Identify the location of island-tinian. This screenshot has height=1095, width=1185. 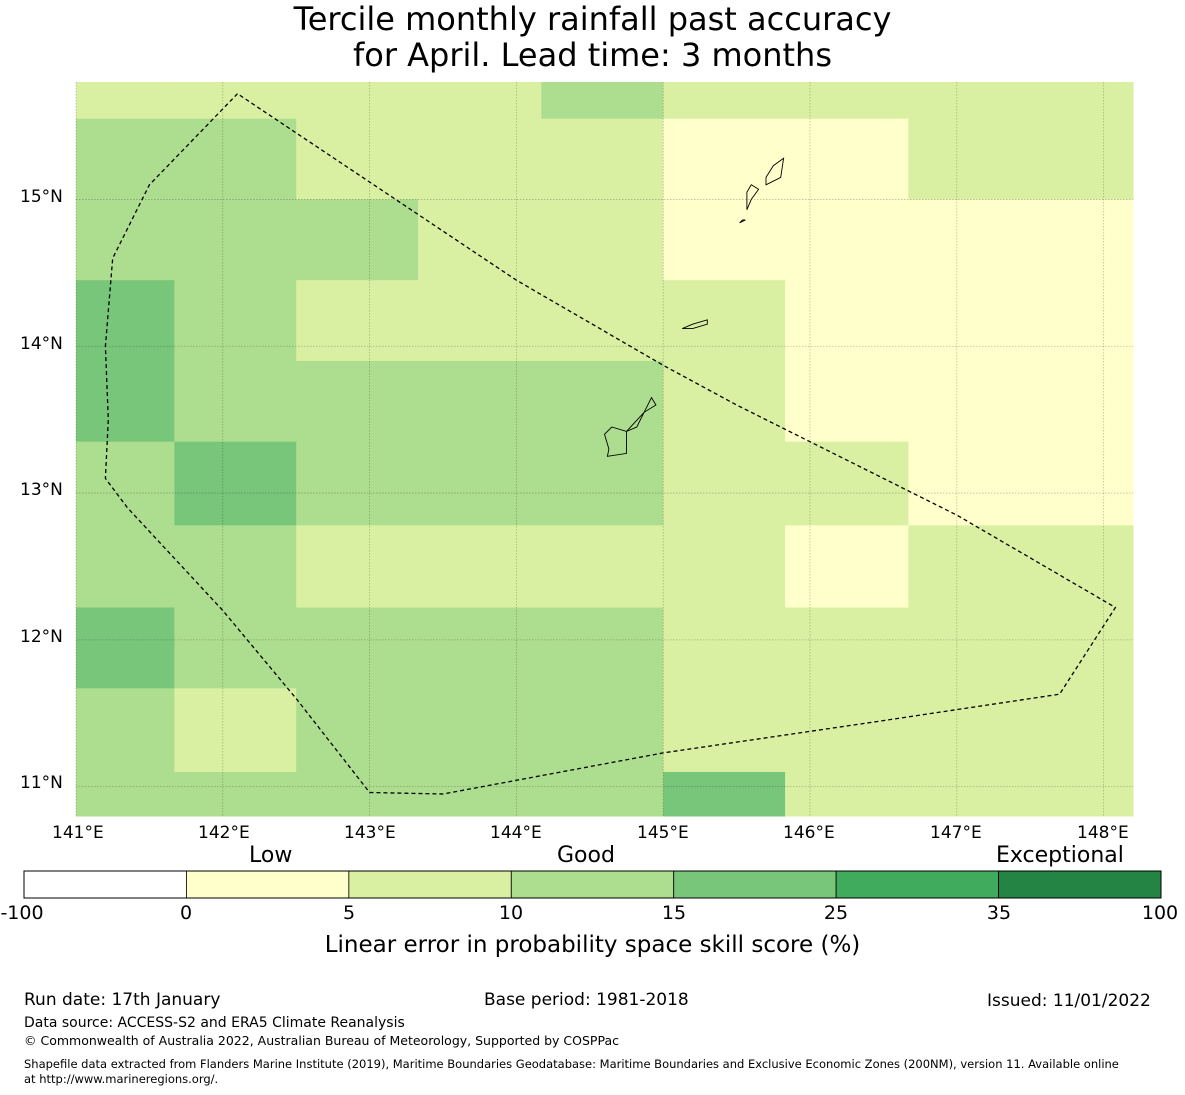
(753, 197).